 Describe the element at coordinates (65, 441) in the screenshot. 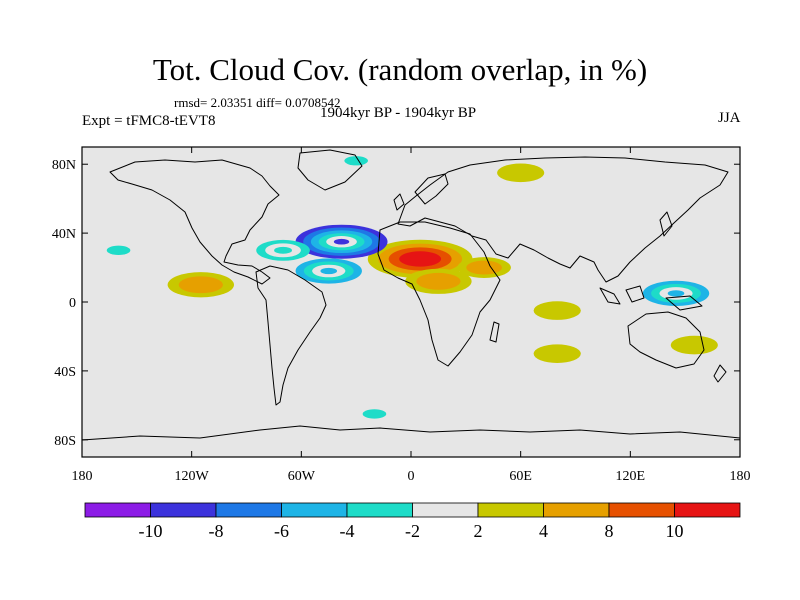

I see `y-tick-label-4: 80S` at that location.